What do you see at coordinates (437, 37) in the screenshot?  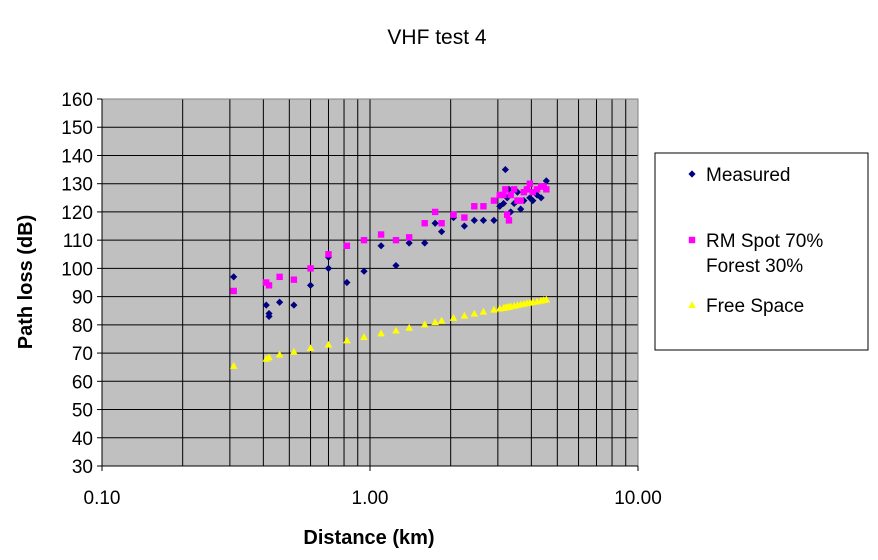 I see `chart-title: VHF test 4` at bounding box center [437, 37].